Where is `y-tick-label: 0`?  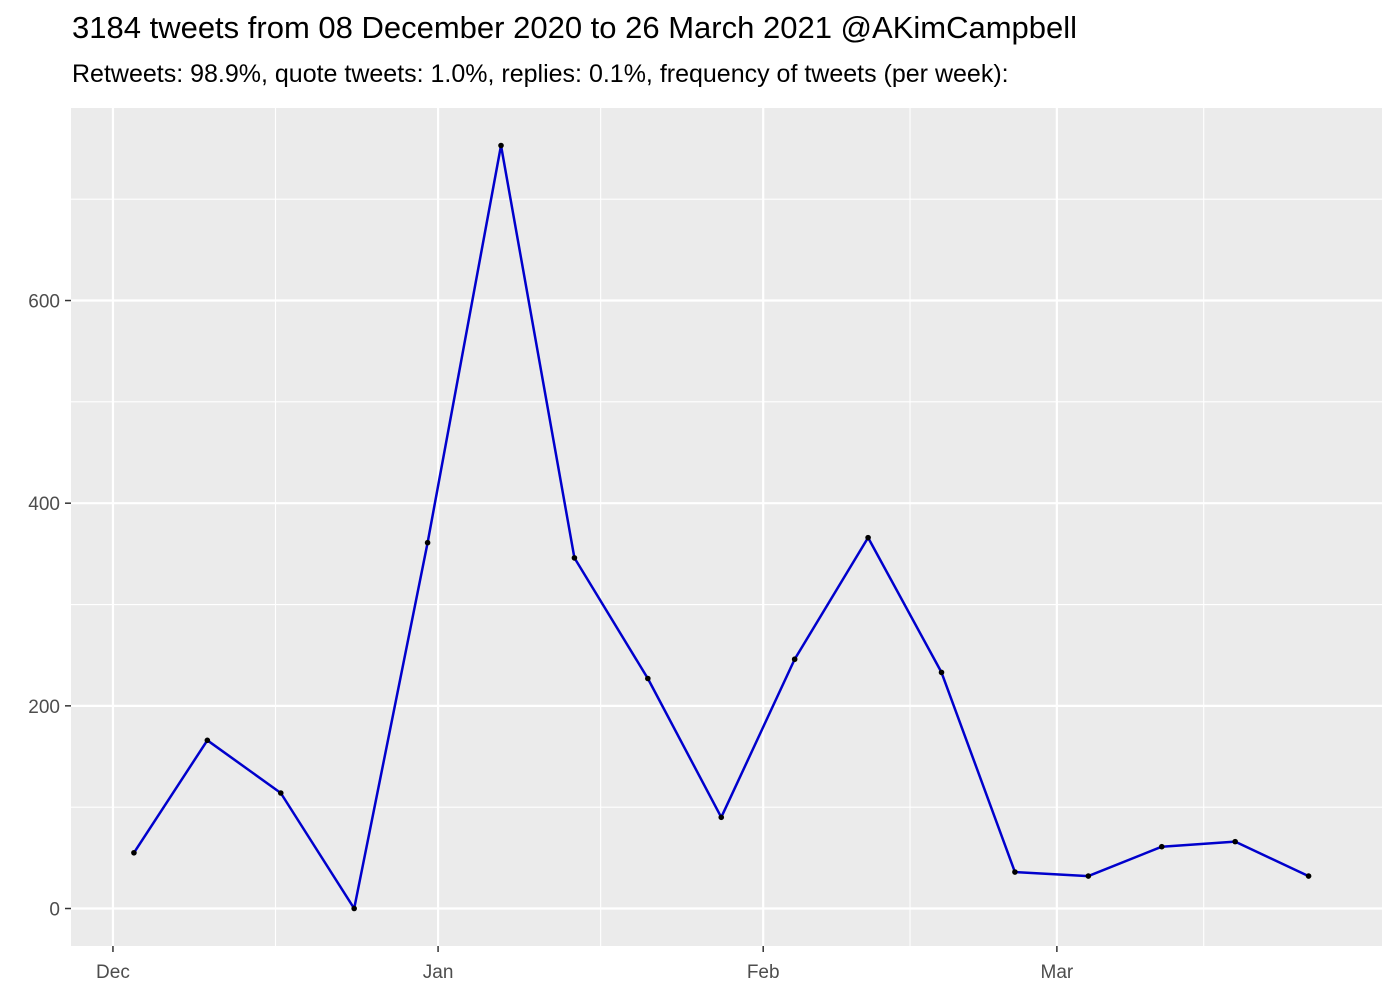 y-tick-label: 0 is located at coordinates (54, 910).